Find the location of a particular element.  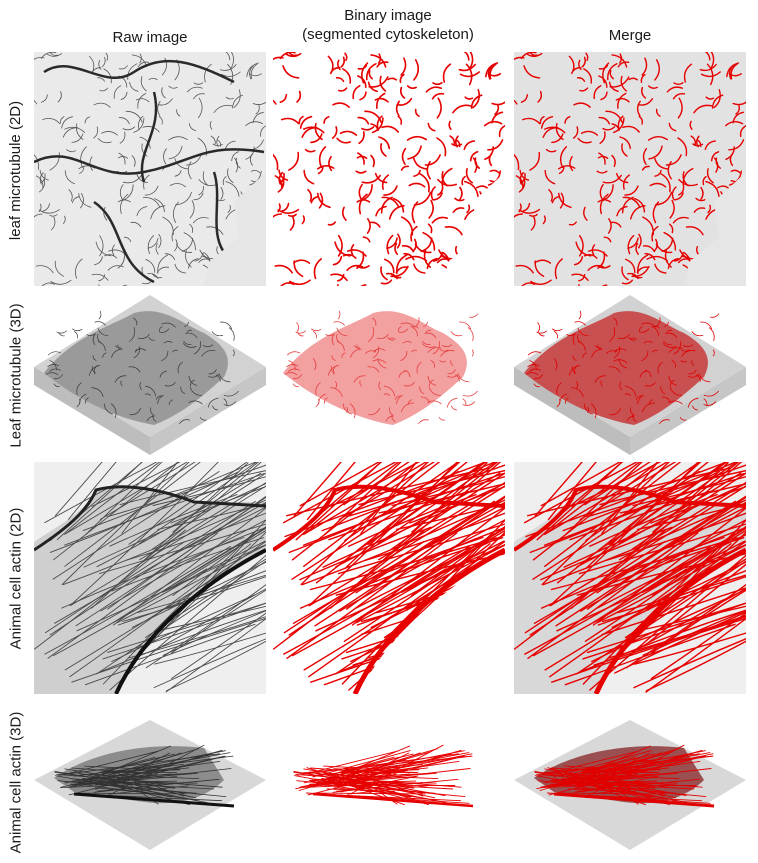

leaf-3d-binary-image is located at coordinates (389, 375).